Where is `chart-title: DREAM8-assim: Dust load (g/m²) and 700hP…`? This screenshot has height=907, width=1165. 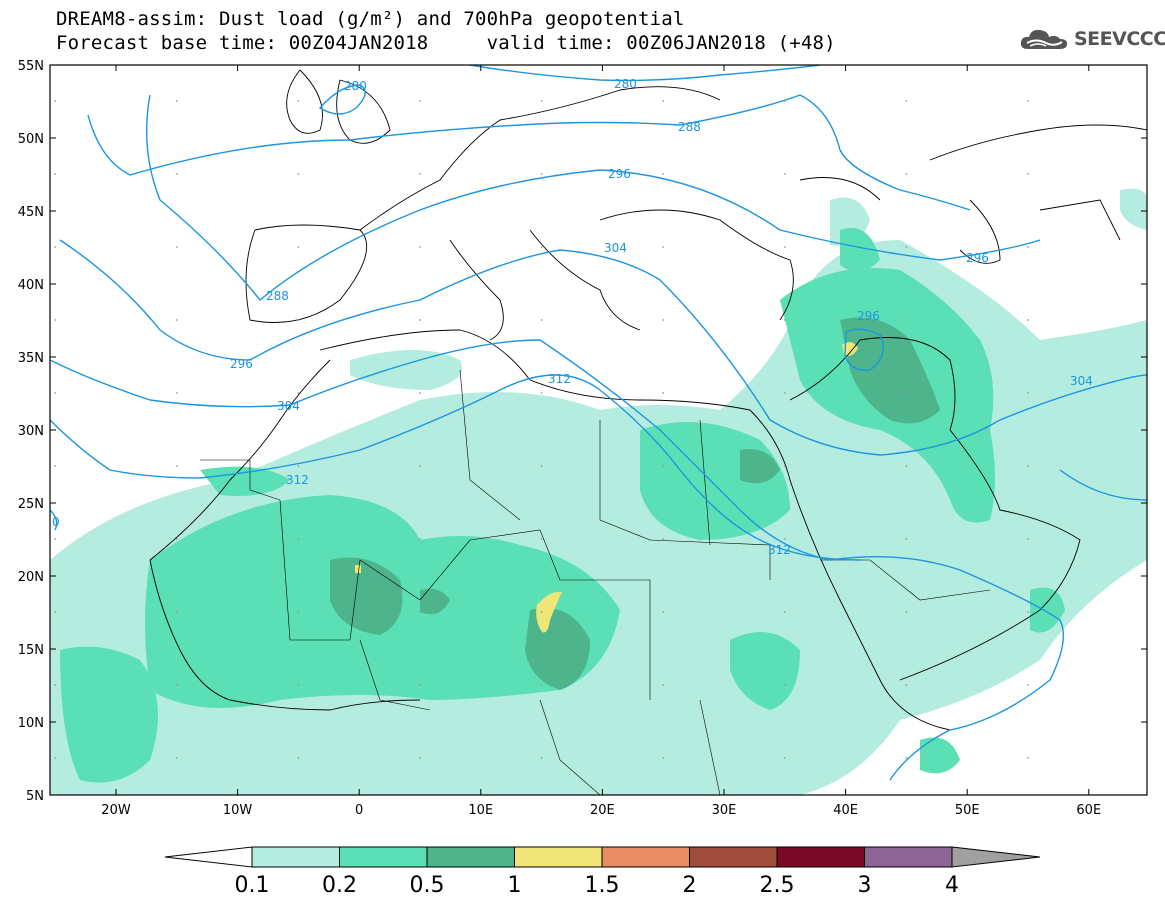
chart-title: DREAM8-assim: Dust load (g/m²) and 700hP… is located at coordinates (370, 19).